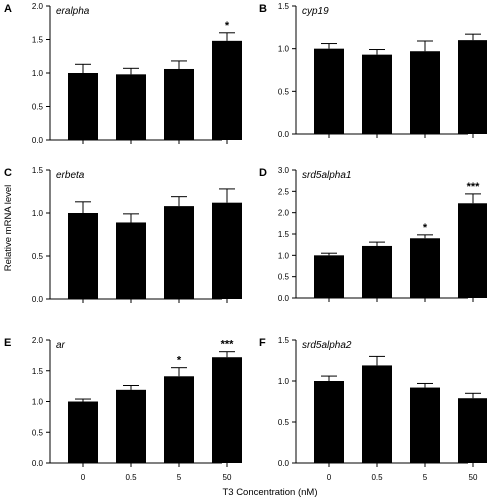 Image resolution: width=487 pixels, height=500 pixels. What do you see at coordinates (8, 173) in the screenshot?
I see `panel-letter: C` at bounding box center [8, 173].